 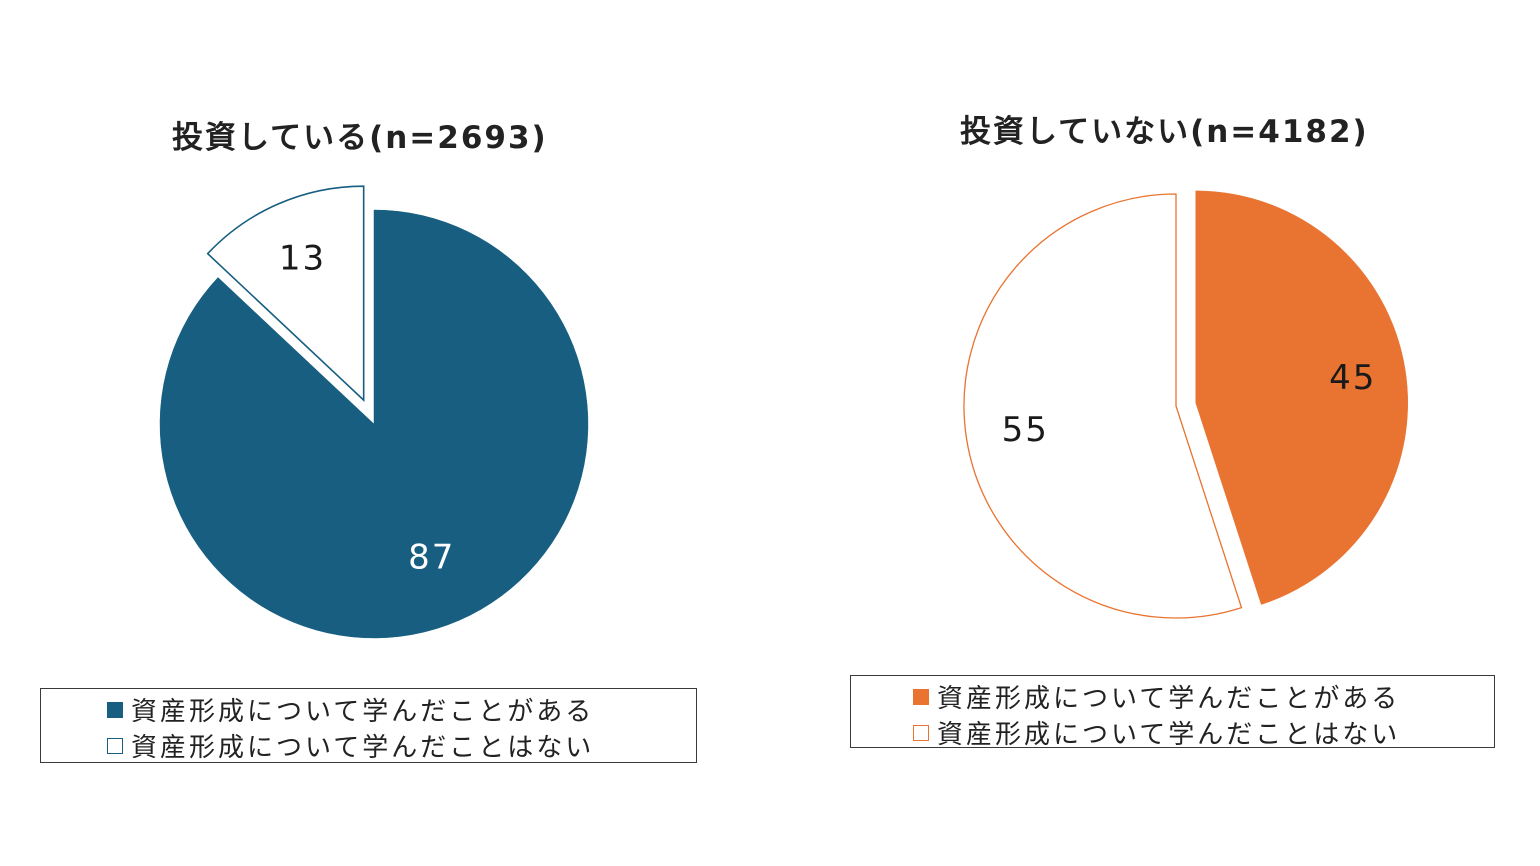 I want to click on data-label-not-learned: 55, so click(x=1025, y=430).